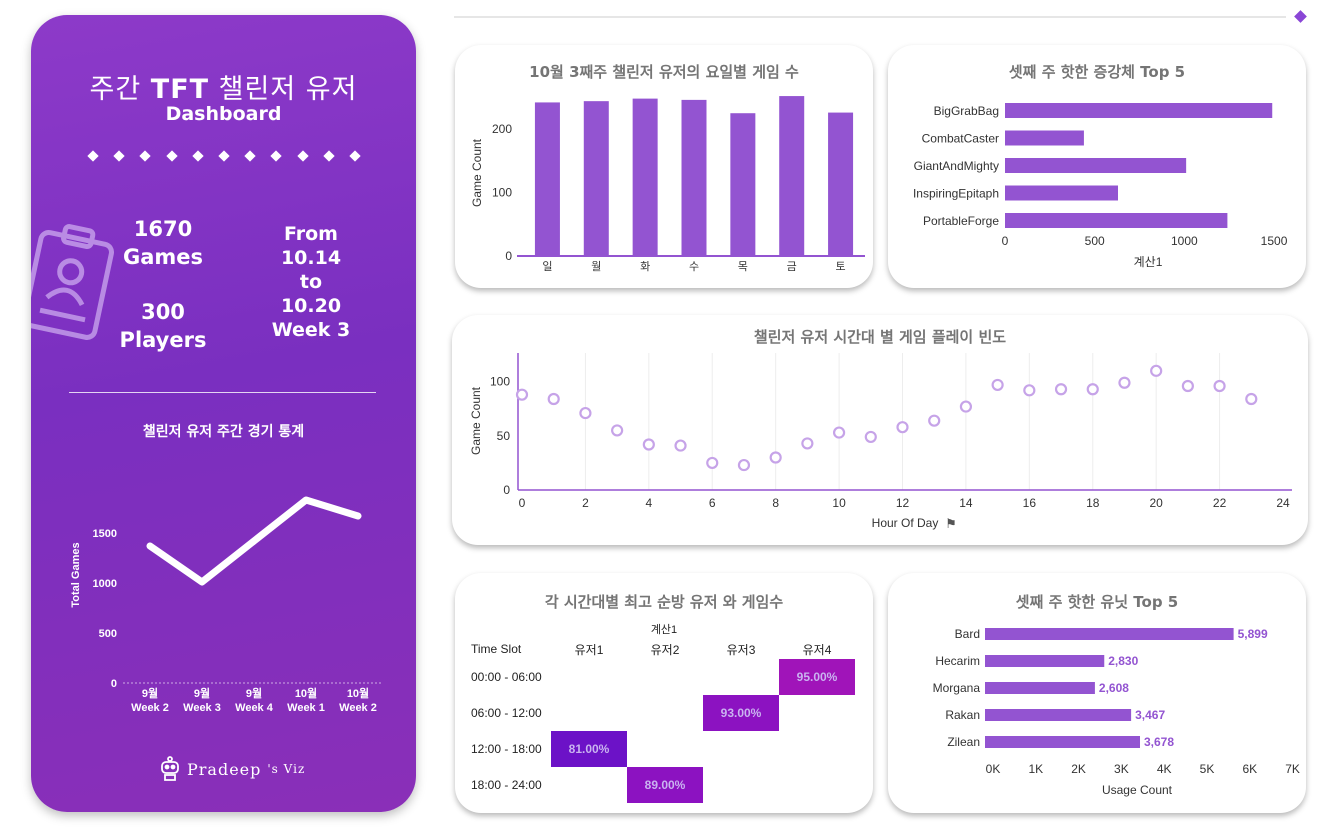 The image size is (1332, 838). Describe the element at coordinates (224, 156) in the screenshot. I see `diamond-divider` at that location.